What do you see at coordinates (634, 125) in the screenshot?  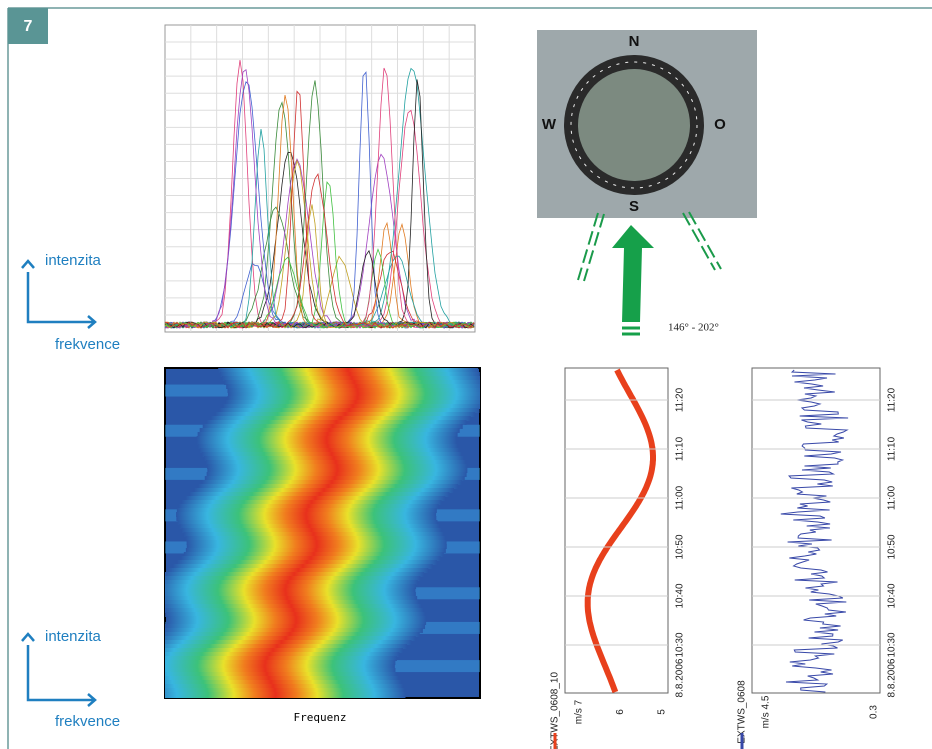 I see `compass-image` at bounding box center [634, 125].